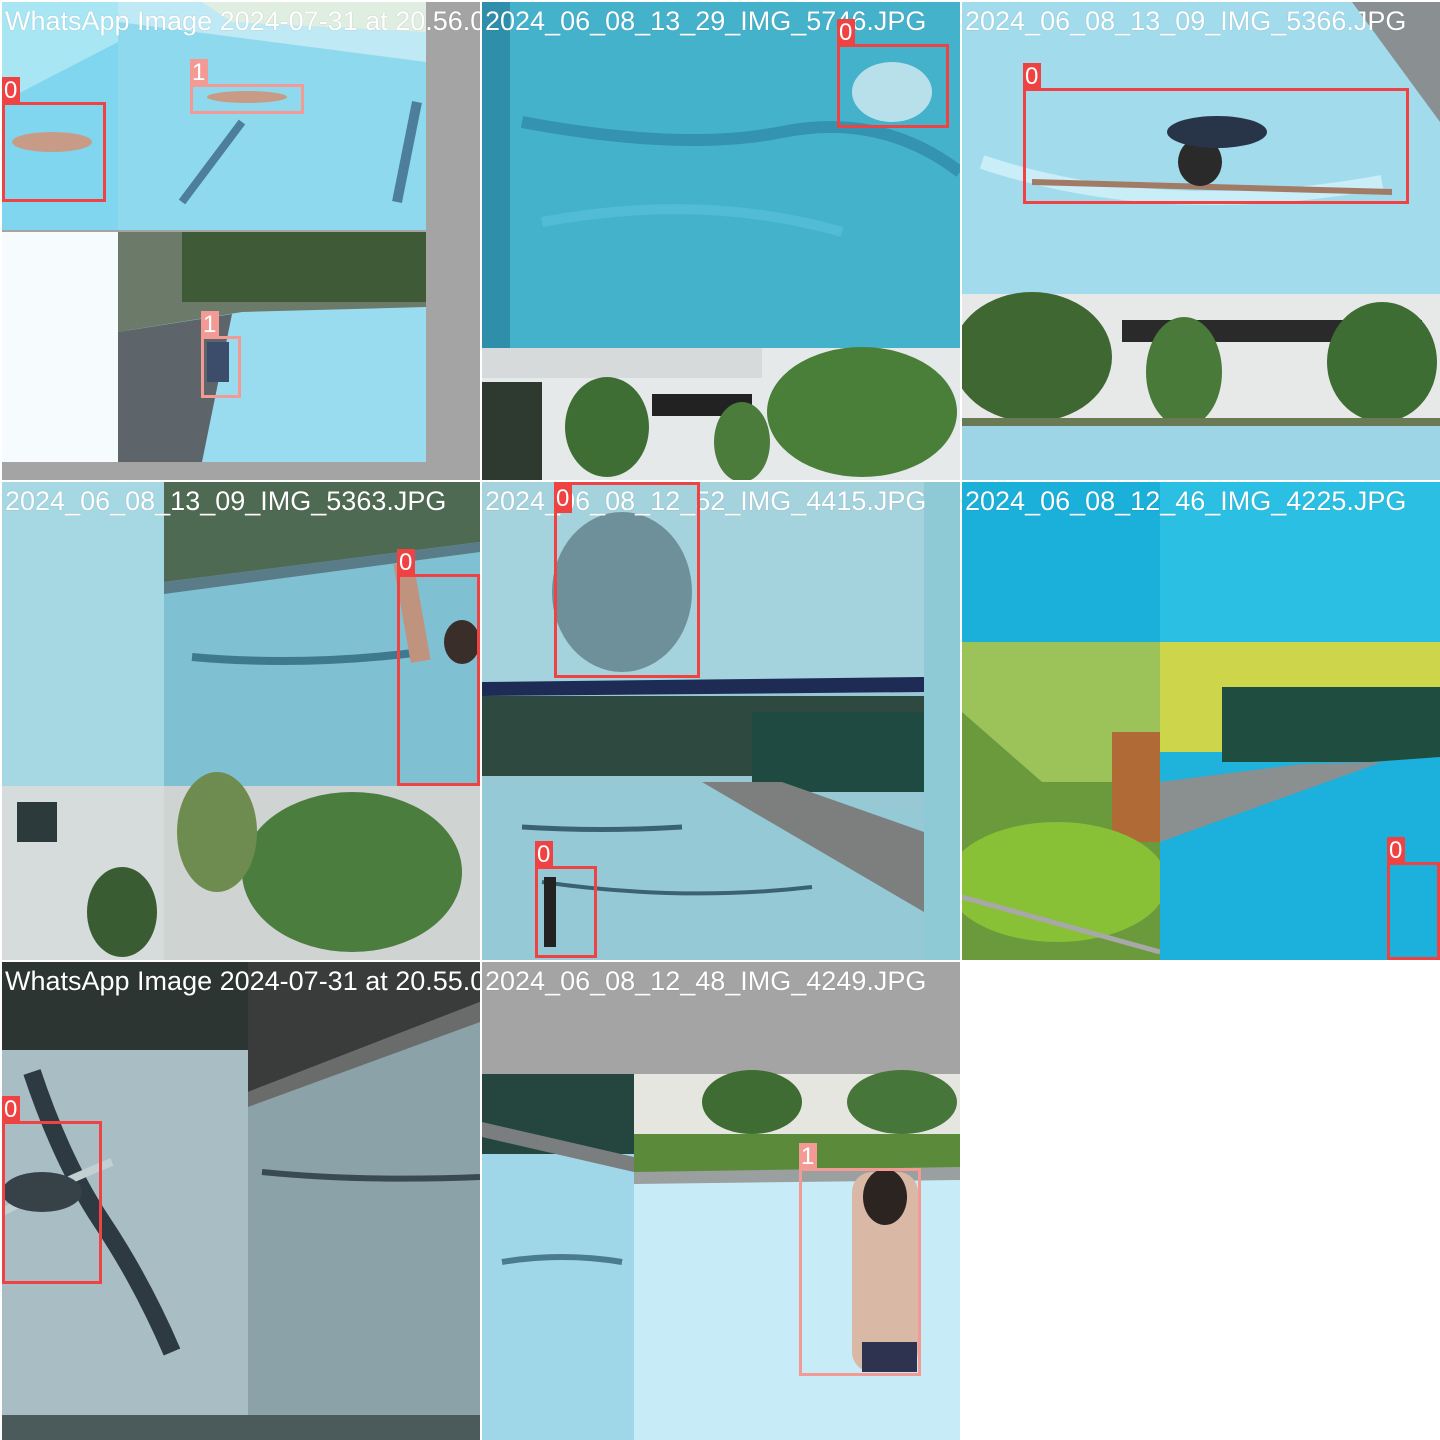 Image resolution: width=1440 pixels, height=1440 pixels. Describe the element at coordinates (721, 241) in the screenshot. I see `mosaic-tile: 2024_06_08_13_29_IMG_5746.JPG 0` at that location.